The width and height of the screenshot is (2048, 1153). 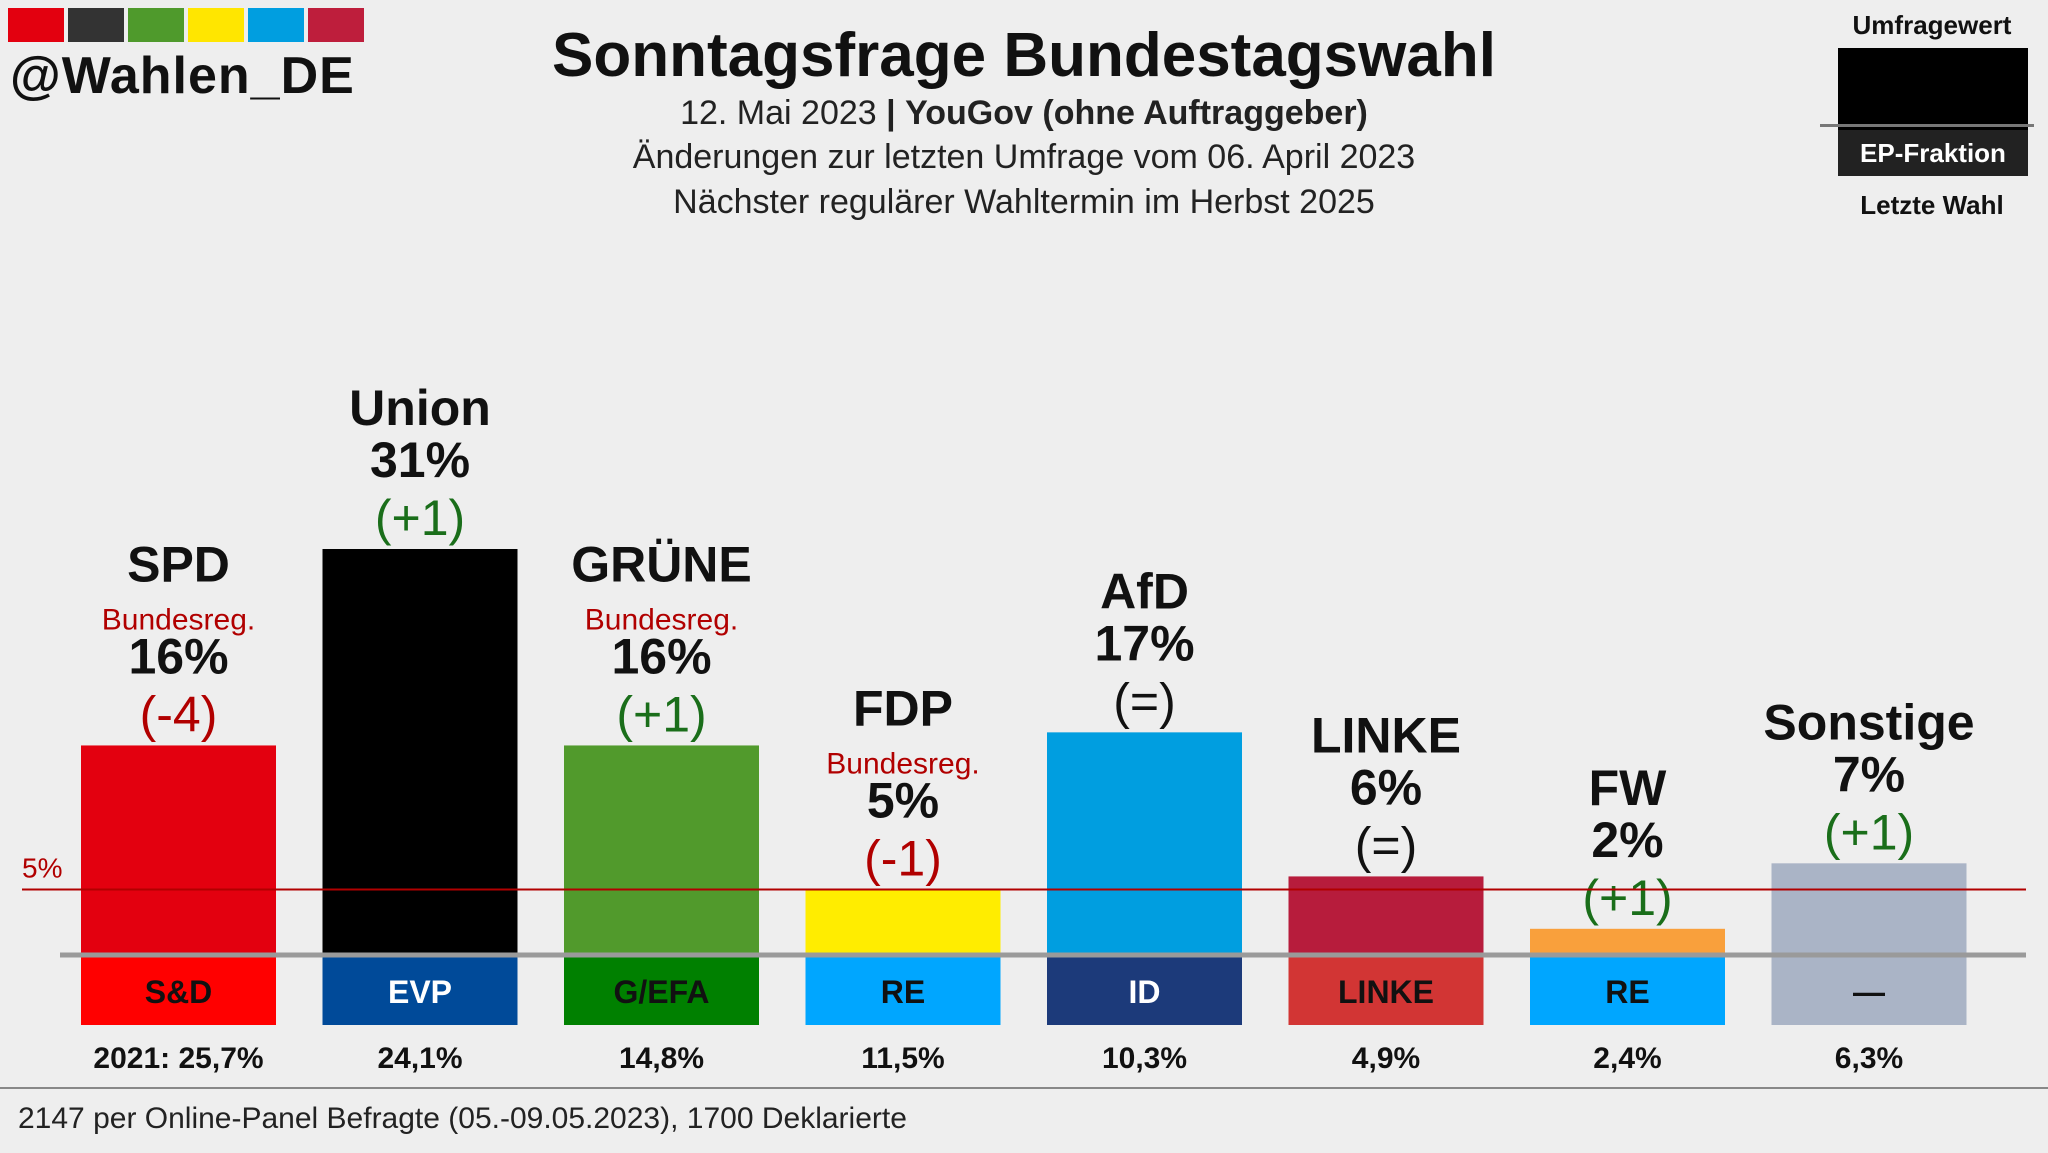 What do you see at coordinates (179, 714) in the screenshot?
I see `change-label-0: (-4)` at bounding box center [179, 714].